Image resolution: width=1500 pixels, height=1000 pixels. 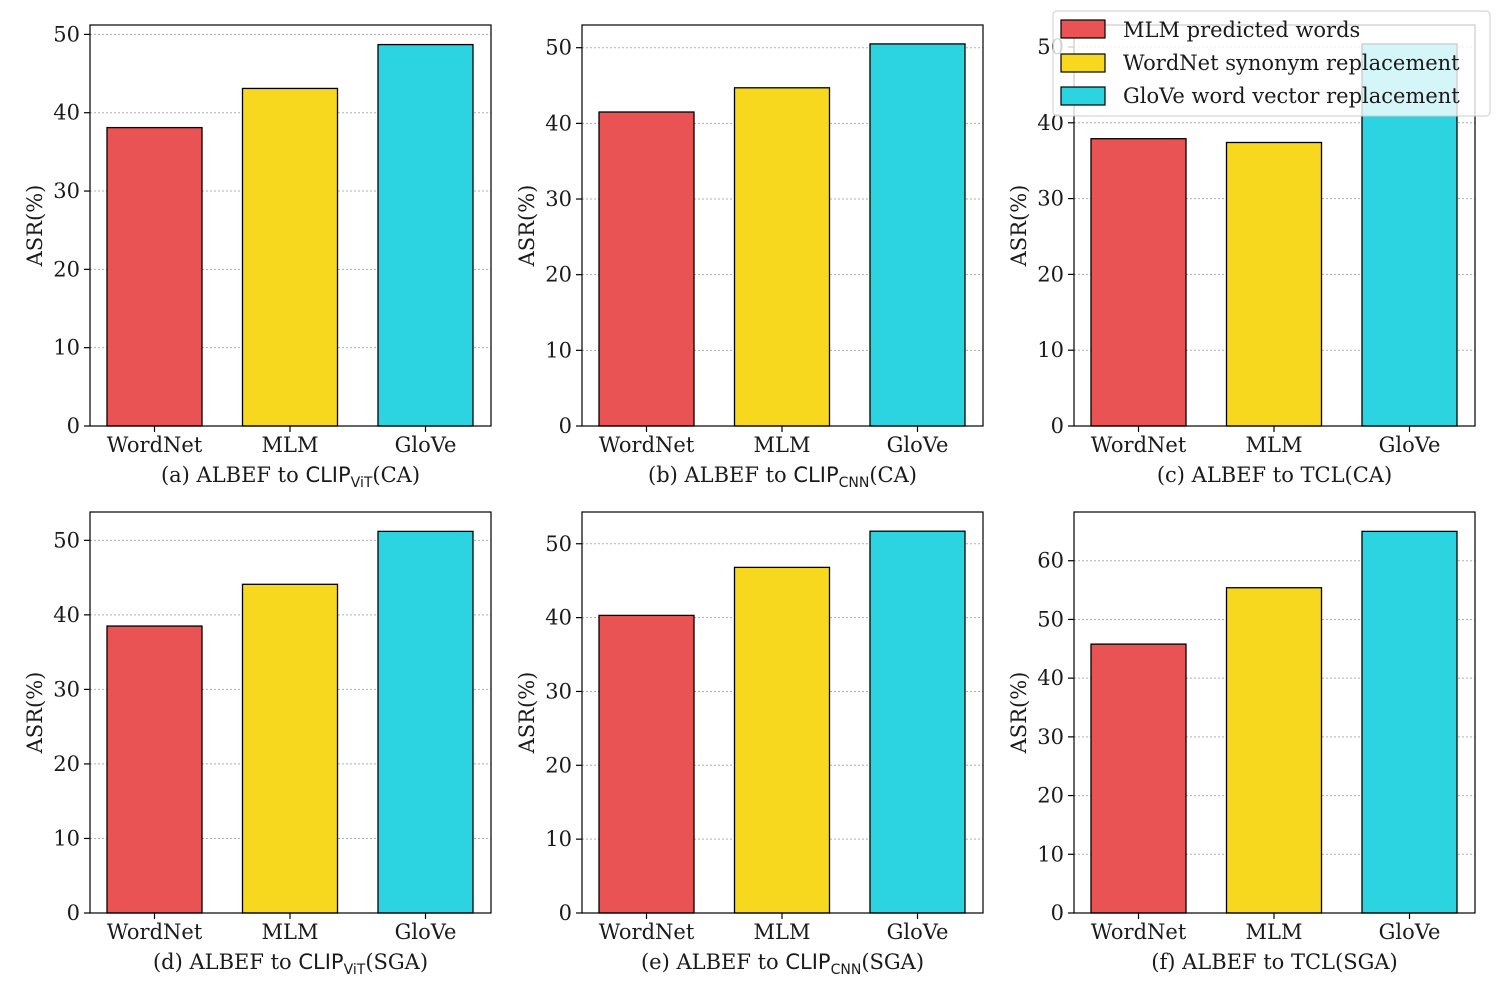 What do you see at coordinates (782, 964) in the screenshot?
I see `panel-caption: (e) ALBEF to CLIPCNN(SGA)` at bounding box center [782, 964].